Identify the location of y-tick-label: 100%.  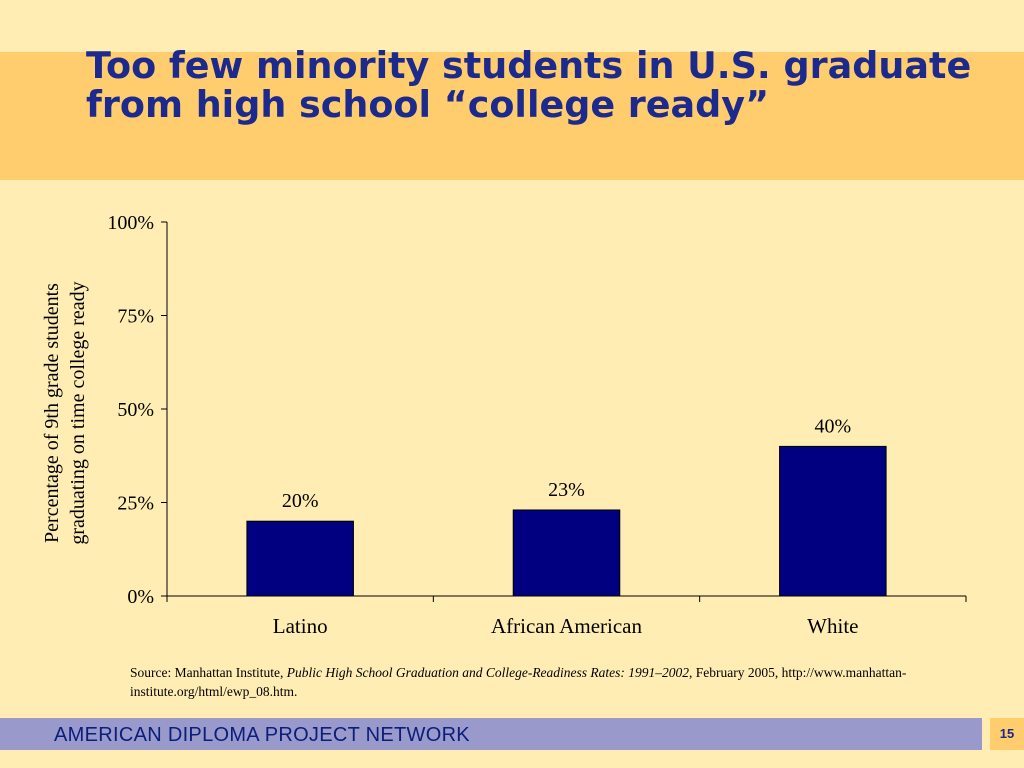
(130, 223).